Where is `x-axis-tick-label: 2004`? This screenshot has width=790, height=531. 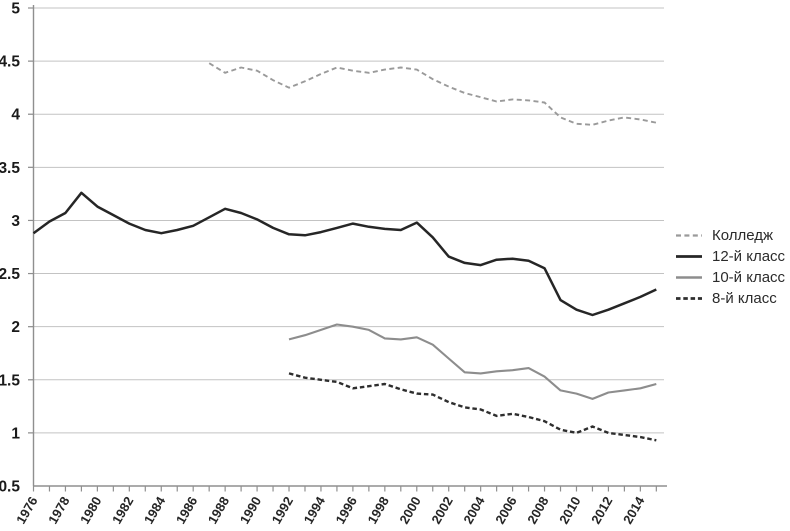
x-axis-tick-label: 2004 is located at coordinates (474, 509).